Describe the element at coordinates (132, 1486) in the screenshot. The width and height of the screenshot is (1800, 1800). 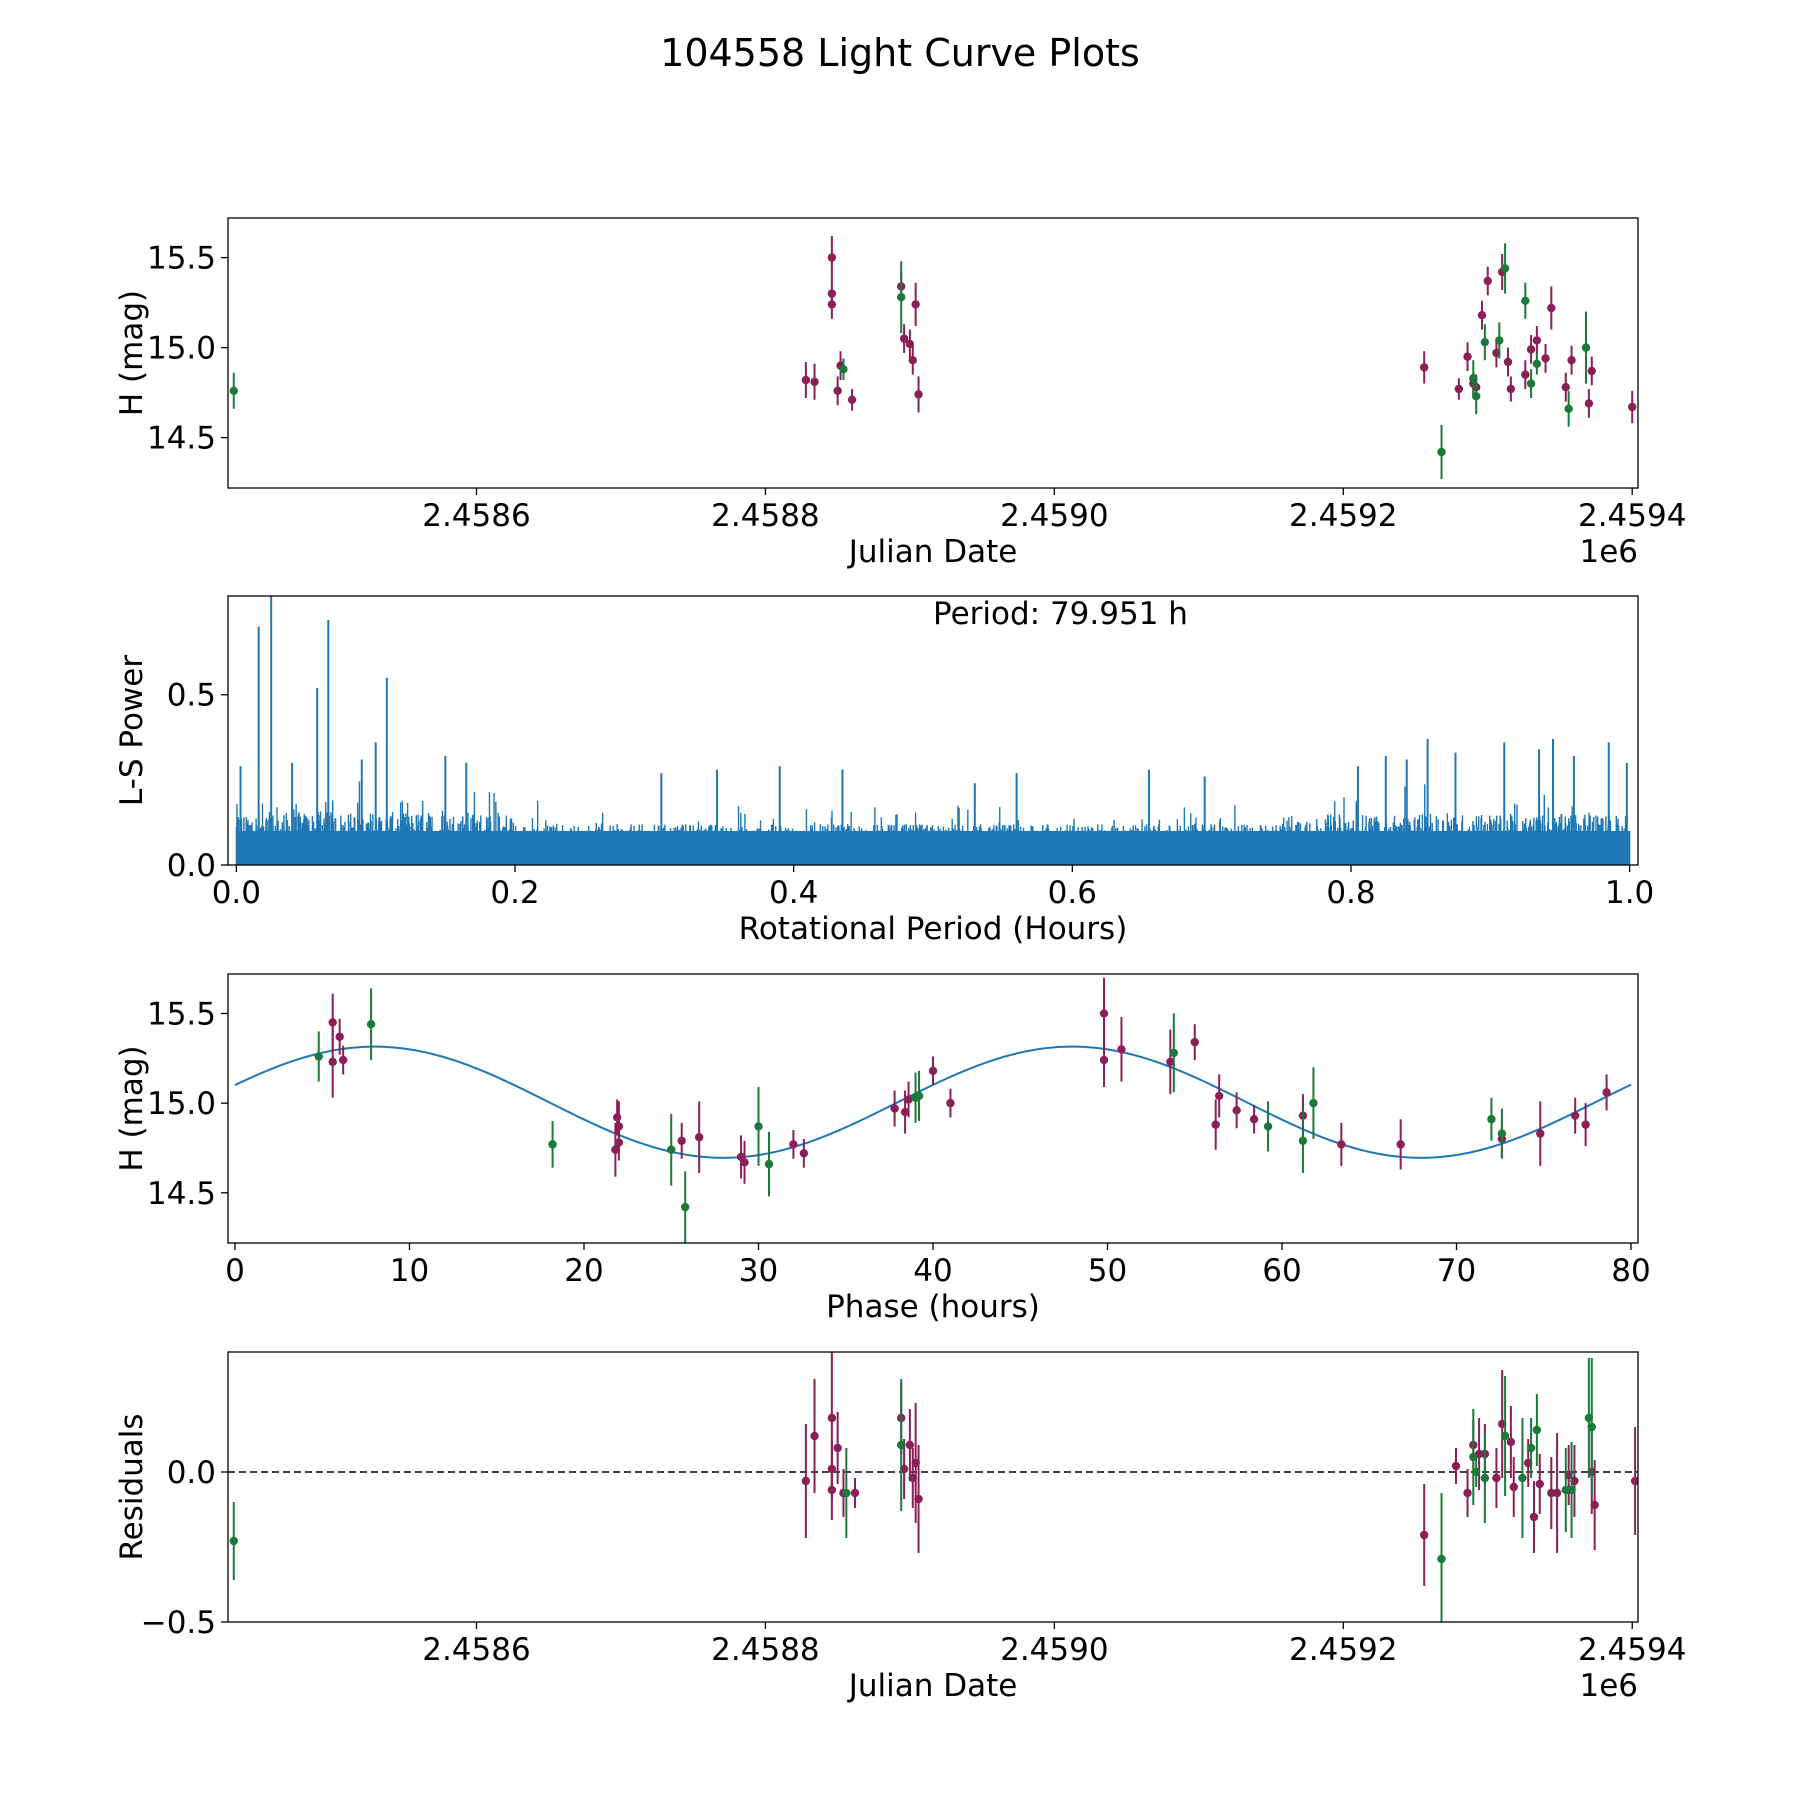
I see `y-axis-label: Residuals` at that location.